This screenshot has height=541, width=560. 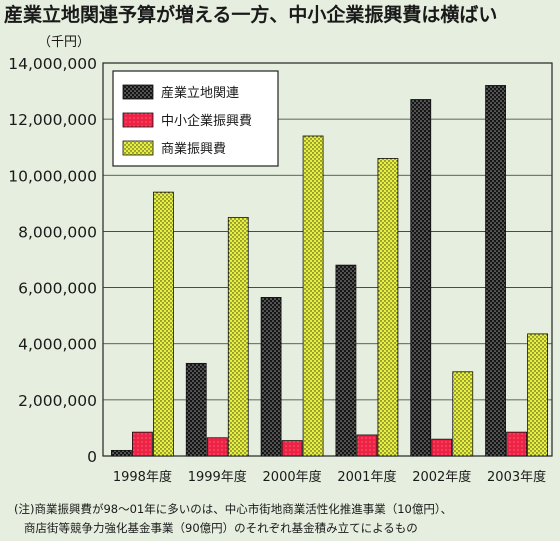 I want to click on y-tick-label: 2,000,000, so click(x=57, y=401).